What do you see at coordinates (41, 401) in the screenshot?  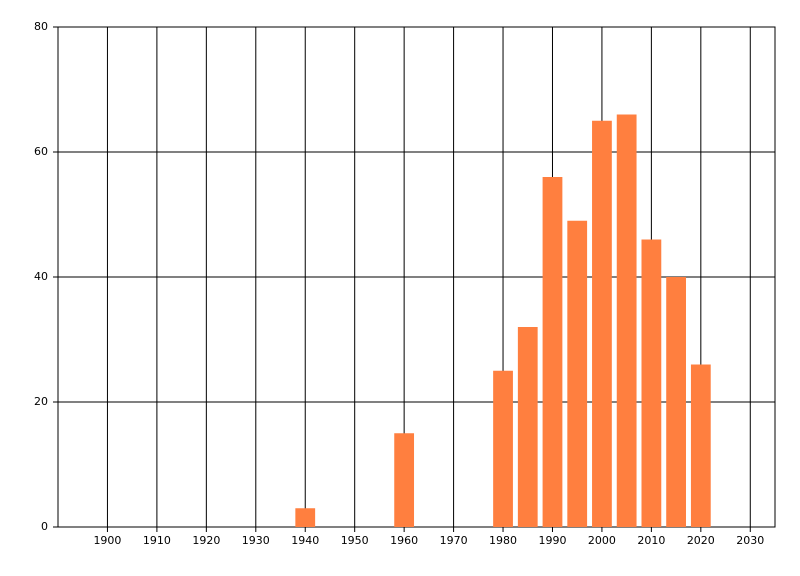 I see `y-tick-label: 20` at bounding box center [41, 401].